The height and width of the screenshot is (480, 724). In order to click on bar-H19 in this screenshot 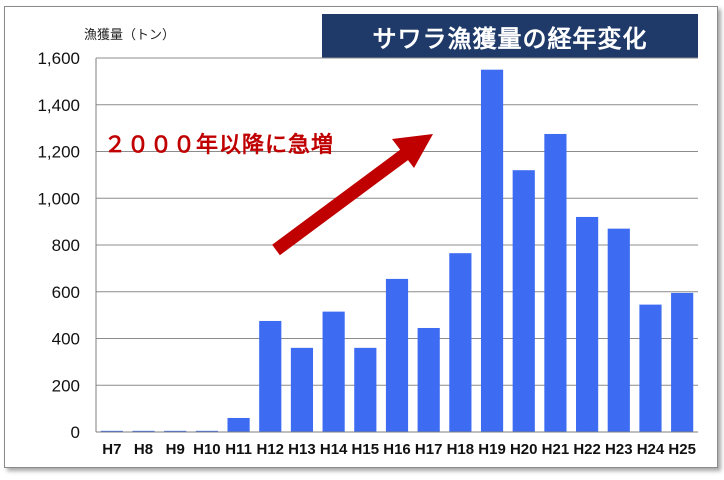, I will do `click(492, 250)`.